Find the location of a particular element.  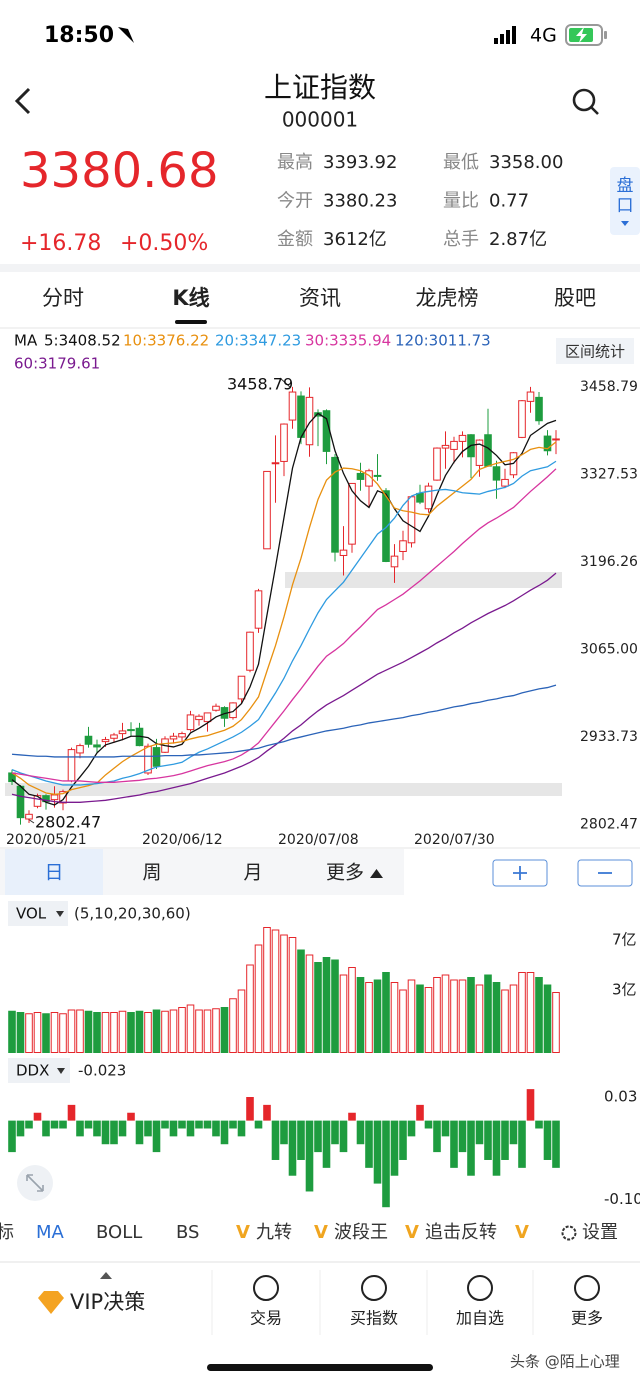

tab: 资讯 is located at coordinates (320, 298).